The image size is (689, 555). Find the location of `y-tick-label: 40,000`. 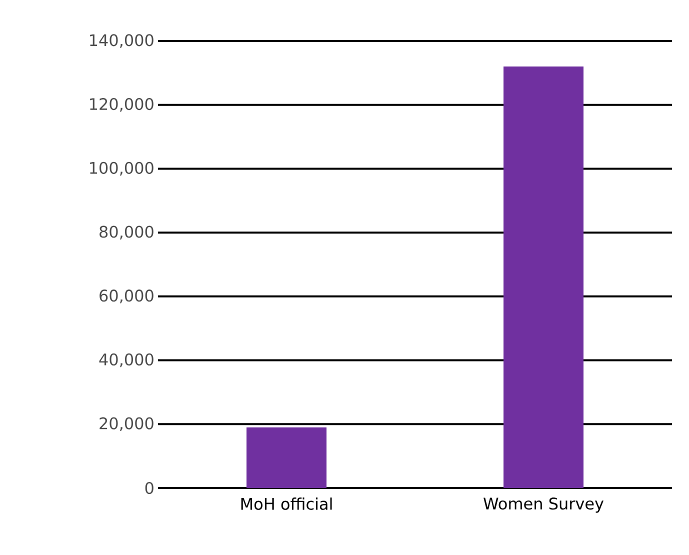

y-tick-label: 40,000 is located at coordinates (126, 360).